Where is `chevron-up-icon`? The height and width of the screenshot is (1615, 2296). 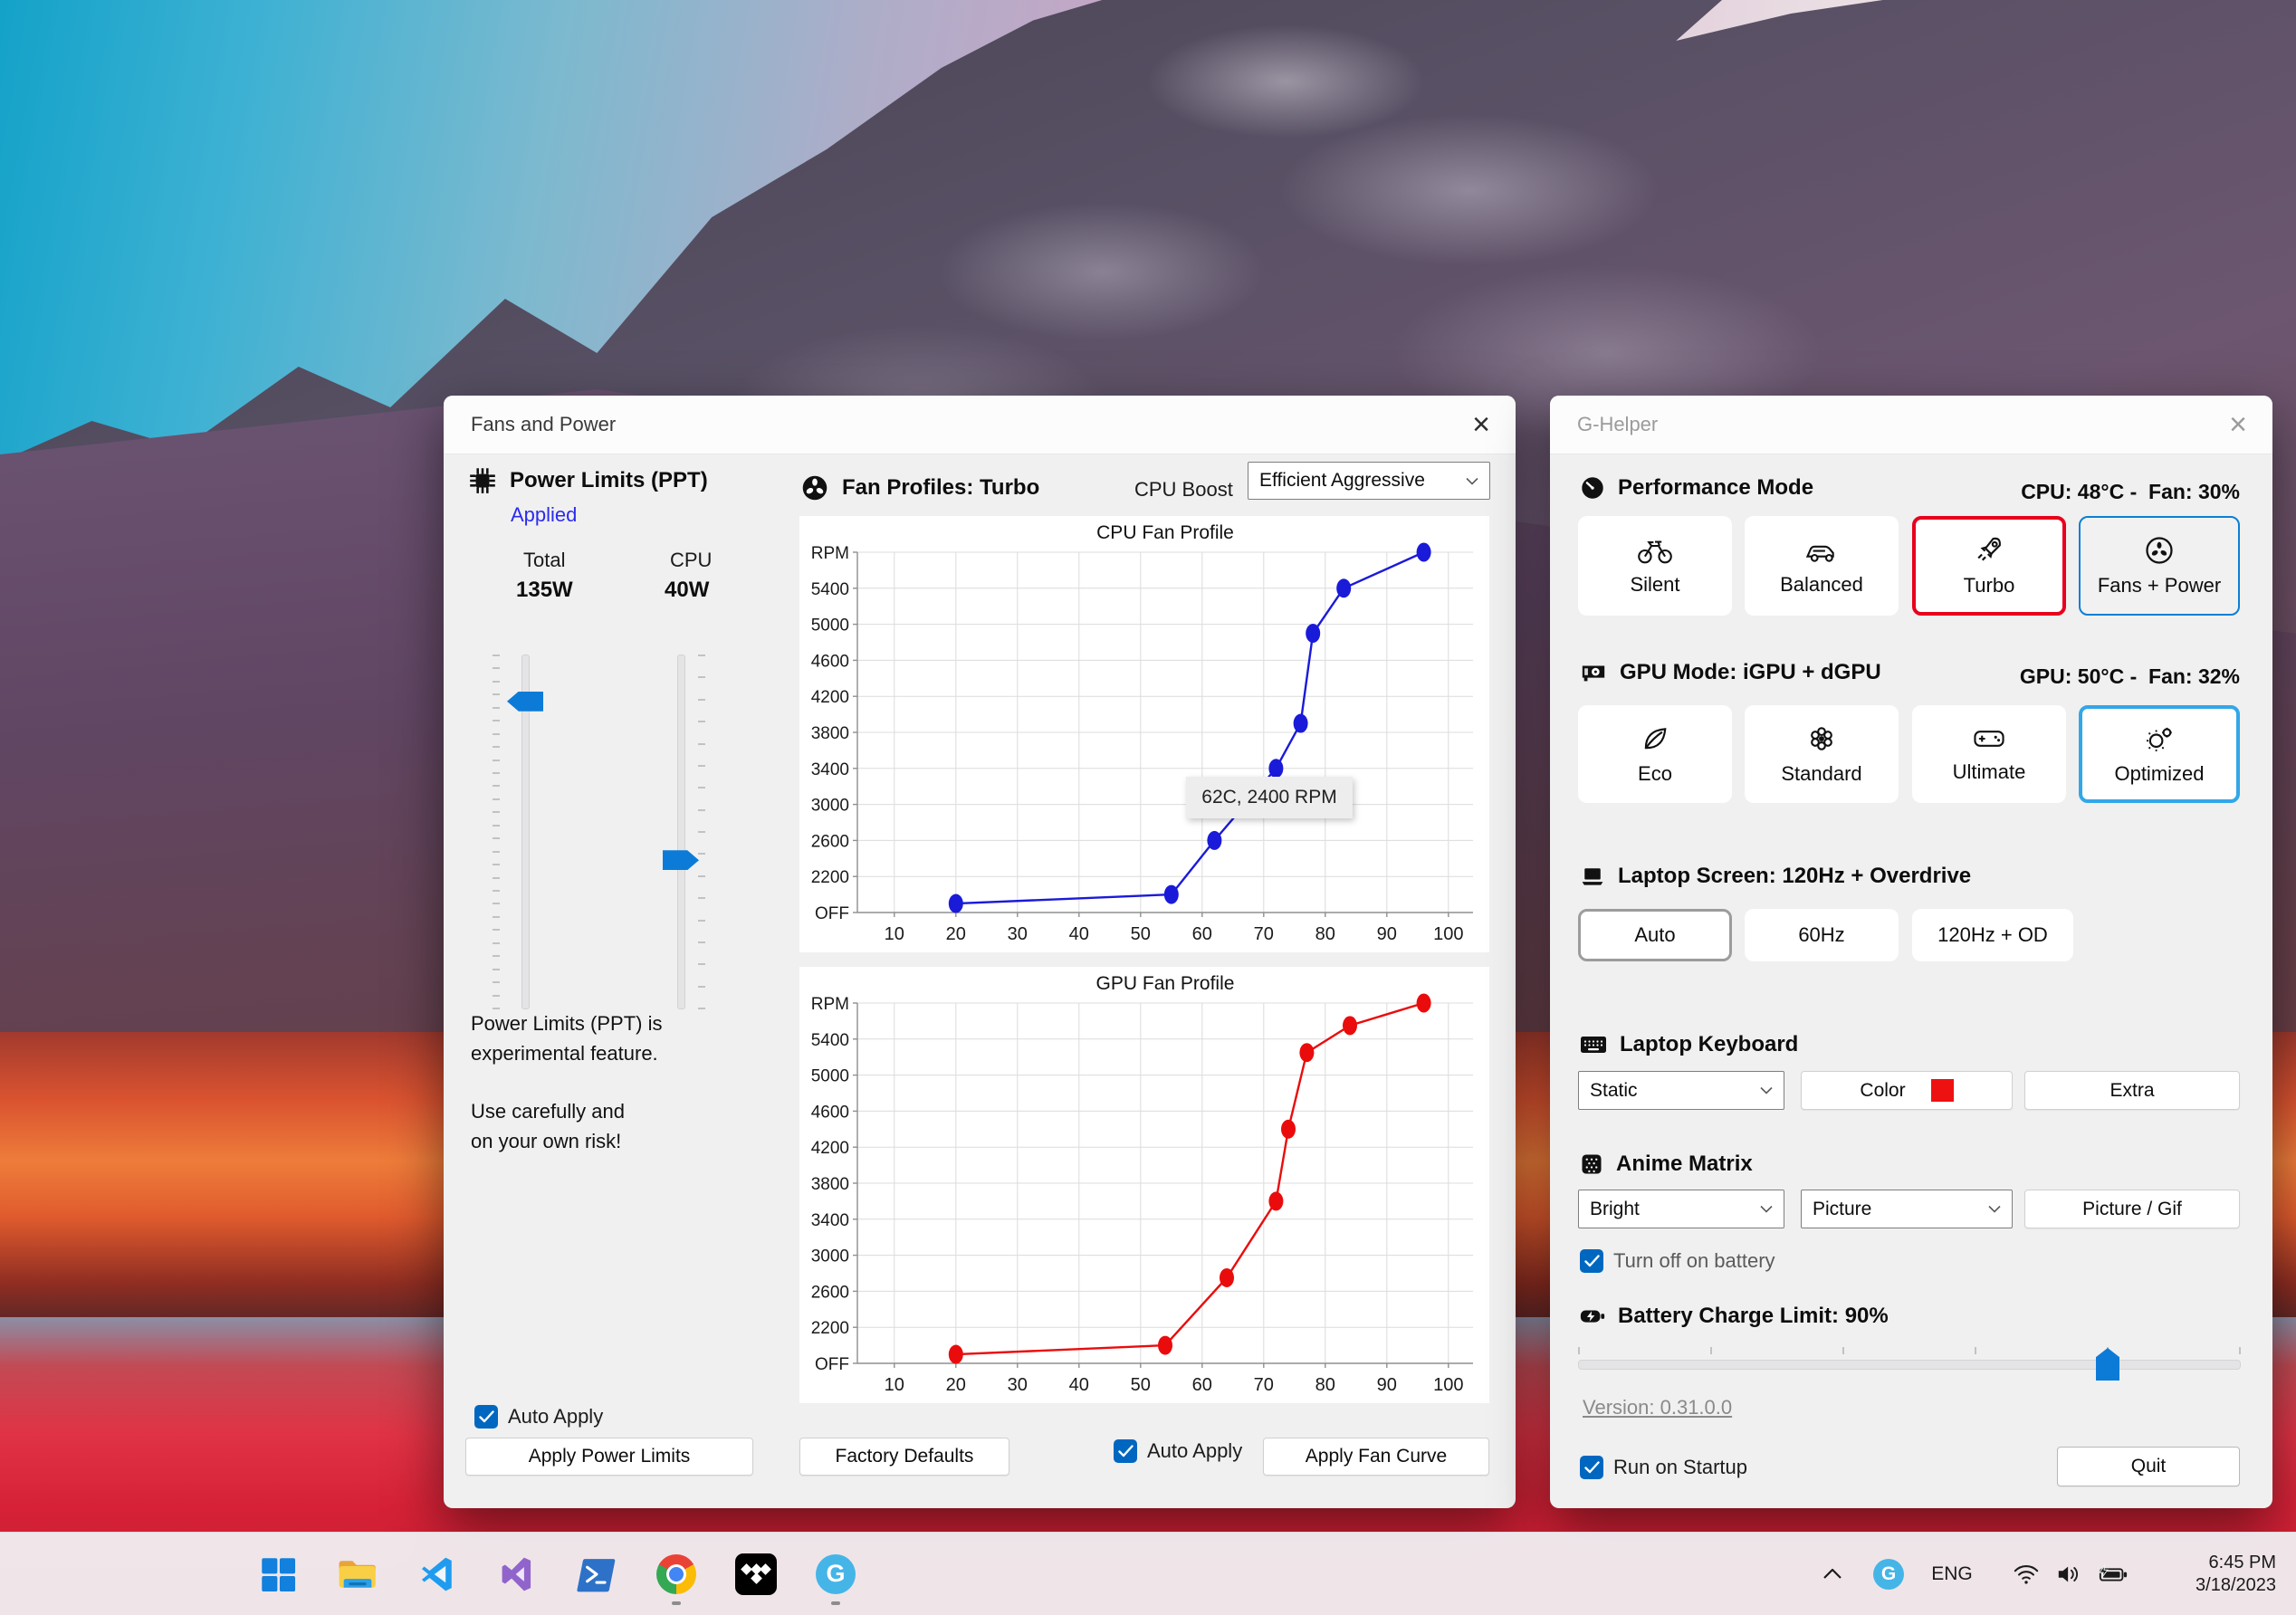
chevron-up-icon is located at coordinates (1832, 1573).